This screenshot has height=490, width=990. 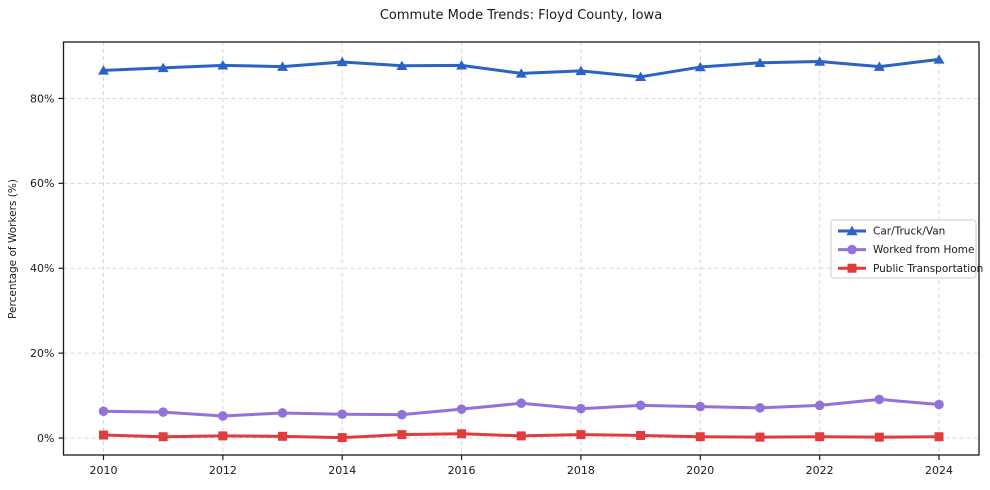 I want to click on marker-car-truck-van-2011, so click(x=163, y=67).